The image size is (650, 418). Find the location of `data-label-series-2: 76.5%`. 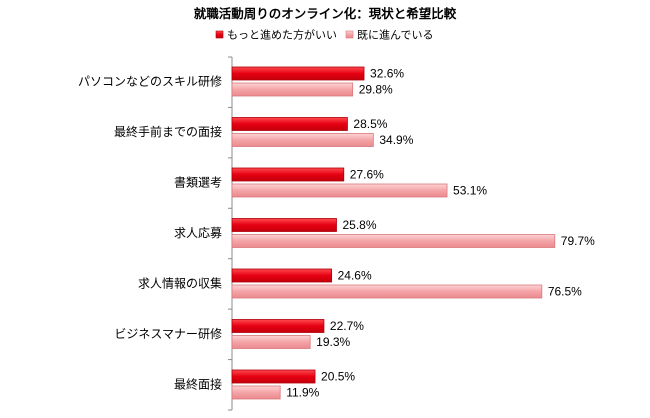

data-label-series-2: 76.5% is located at coordinates (565, 292).